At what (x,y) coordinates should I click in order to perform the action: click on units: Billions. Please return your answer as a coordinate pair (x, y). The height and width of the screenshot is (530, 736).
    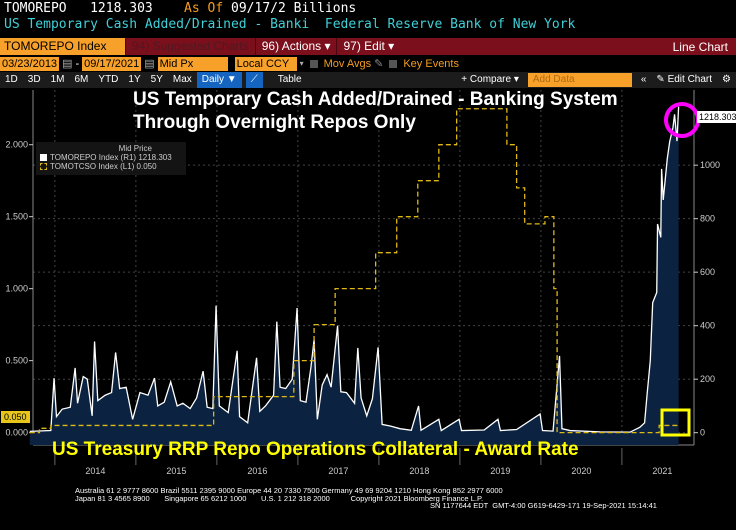
    Looking at the image, I should click on (325, 8).